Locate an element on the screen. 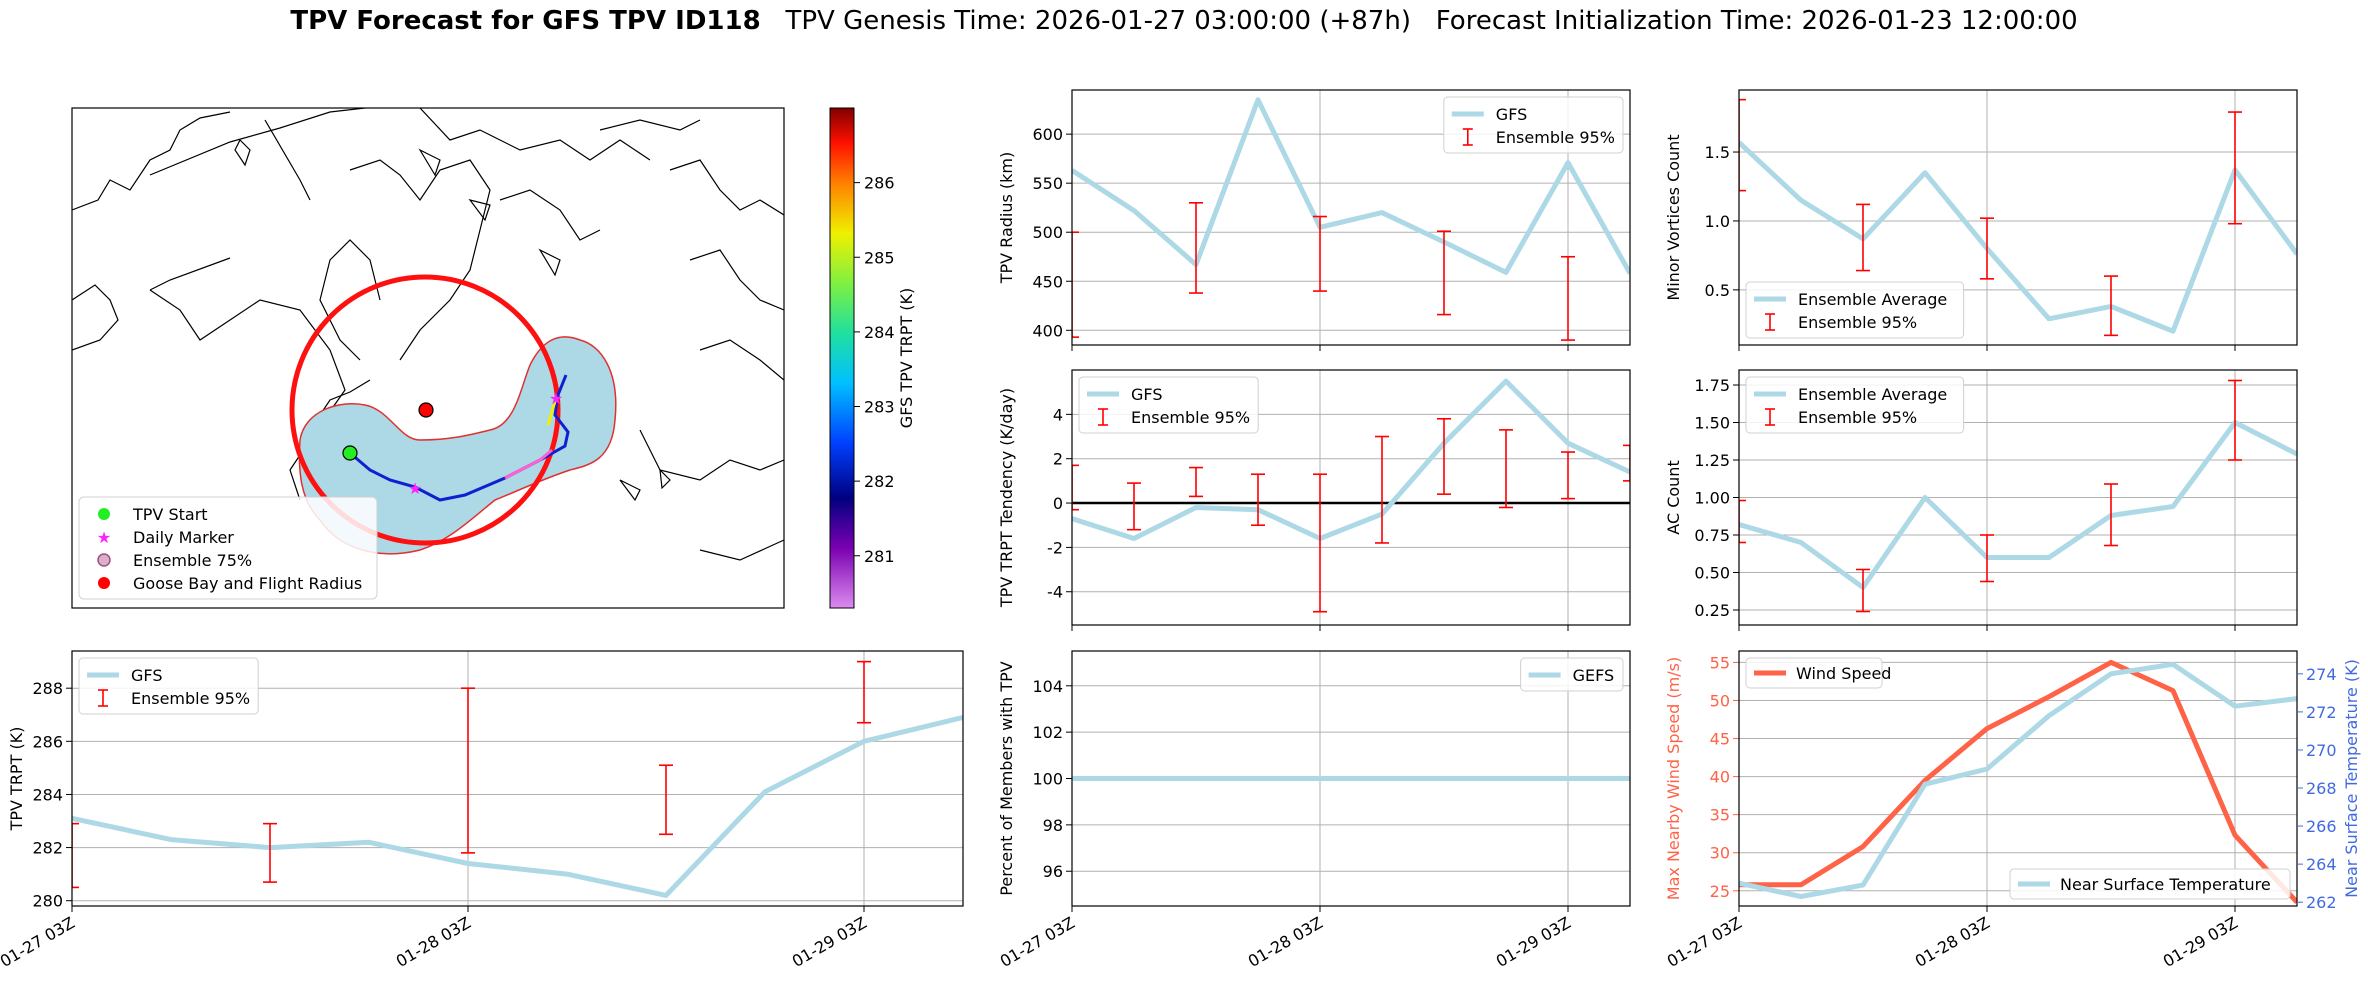 The height and width of the screenshot is (982, 2368). y-tick-label: -2 is located at coordinates (1055, 547).